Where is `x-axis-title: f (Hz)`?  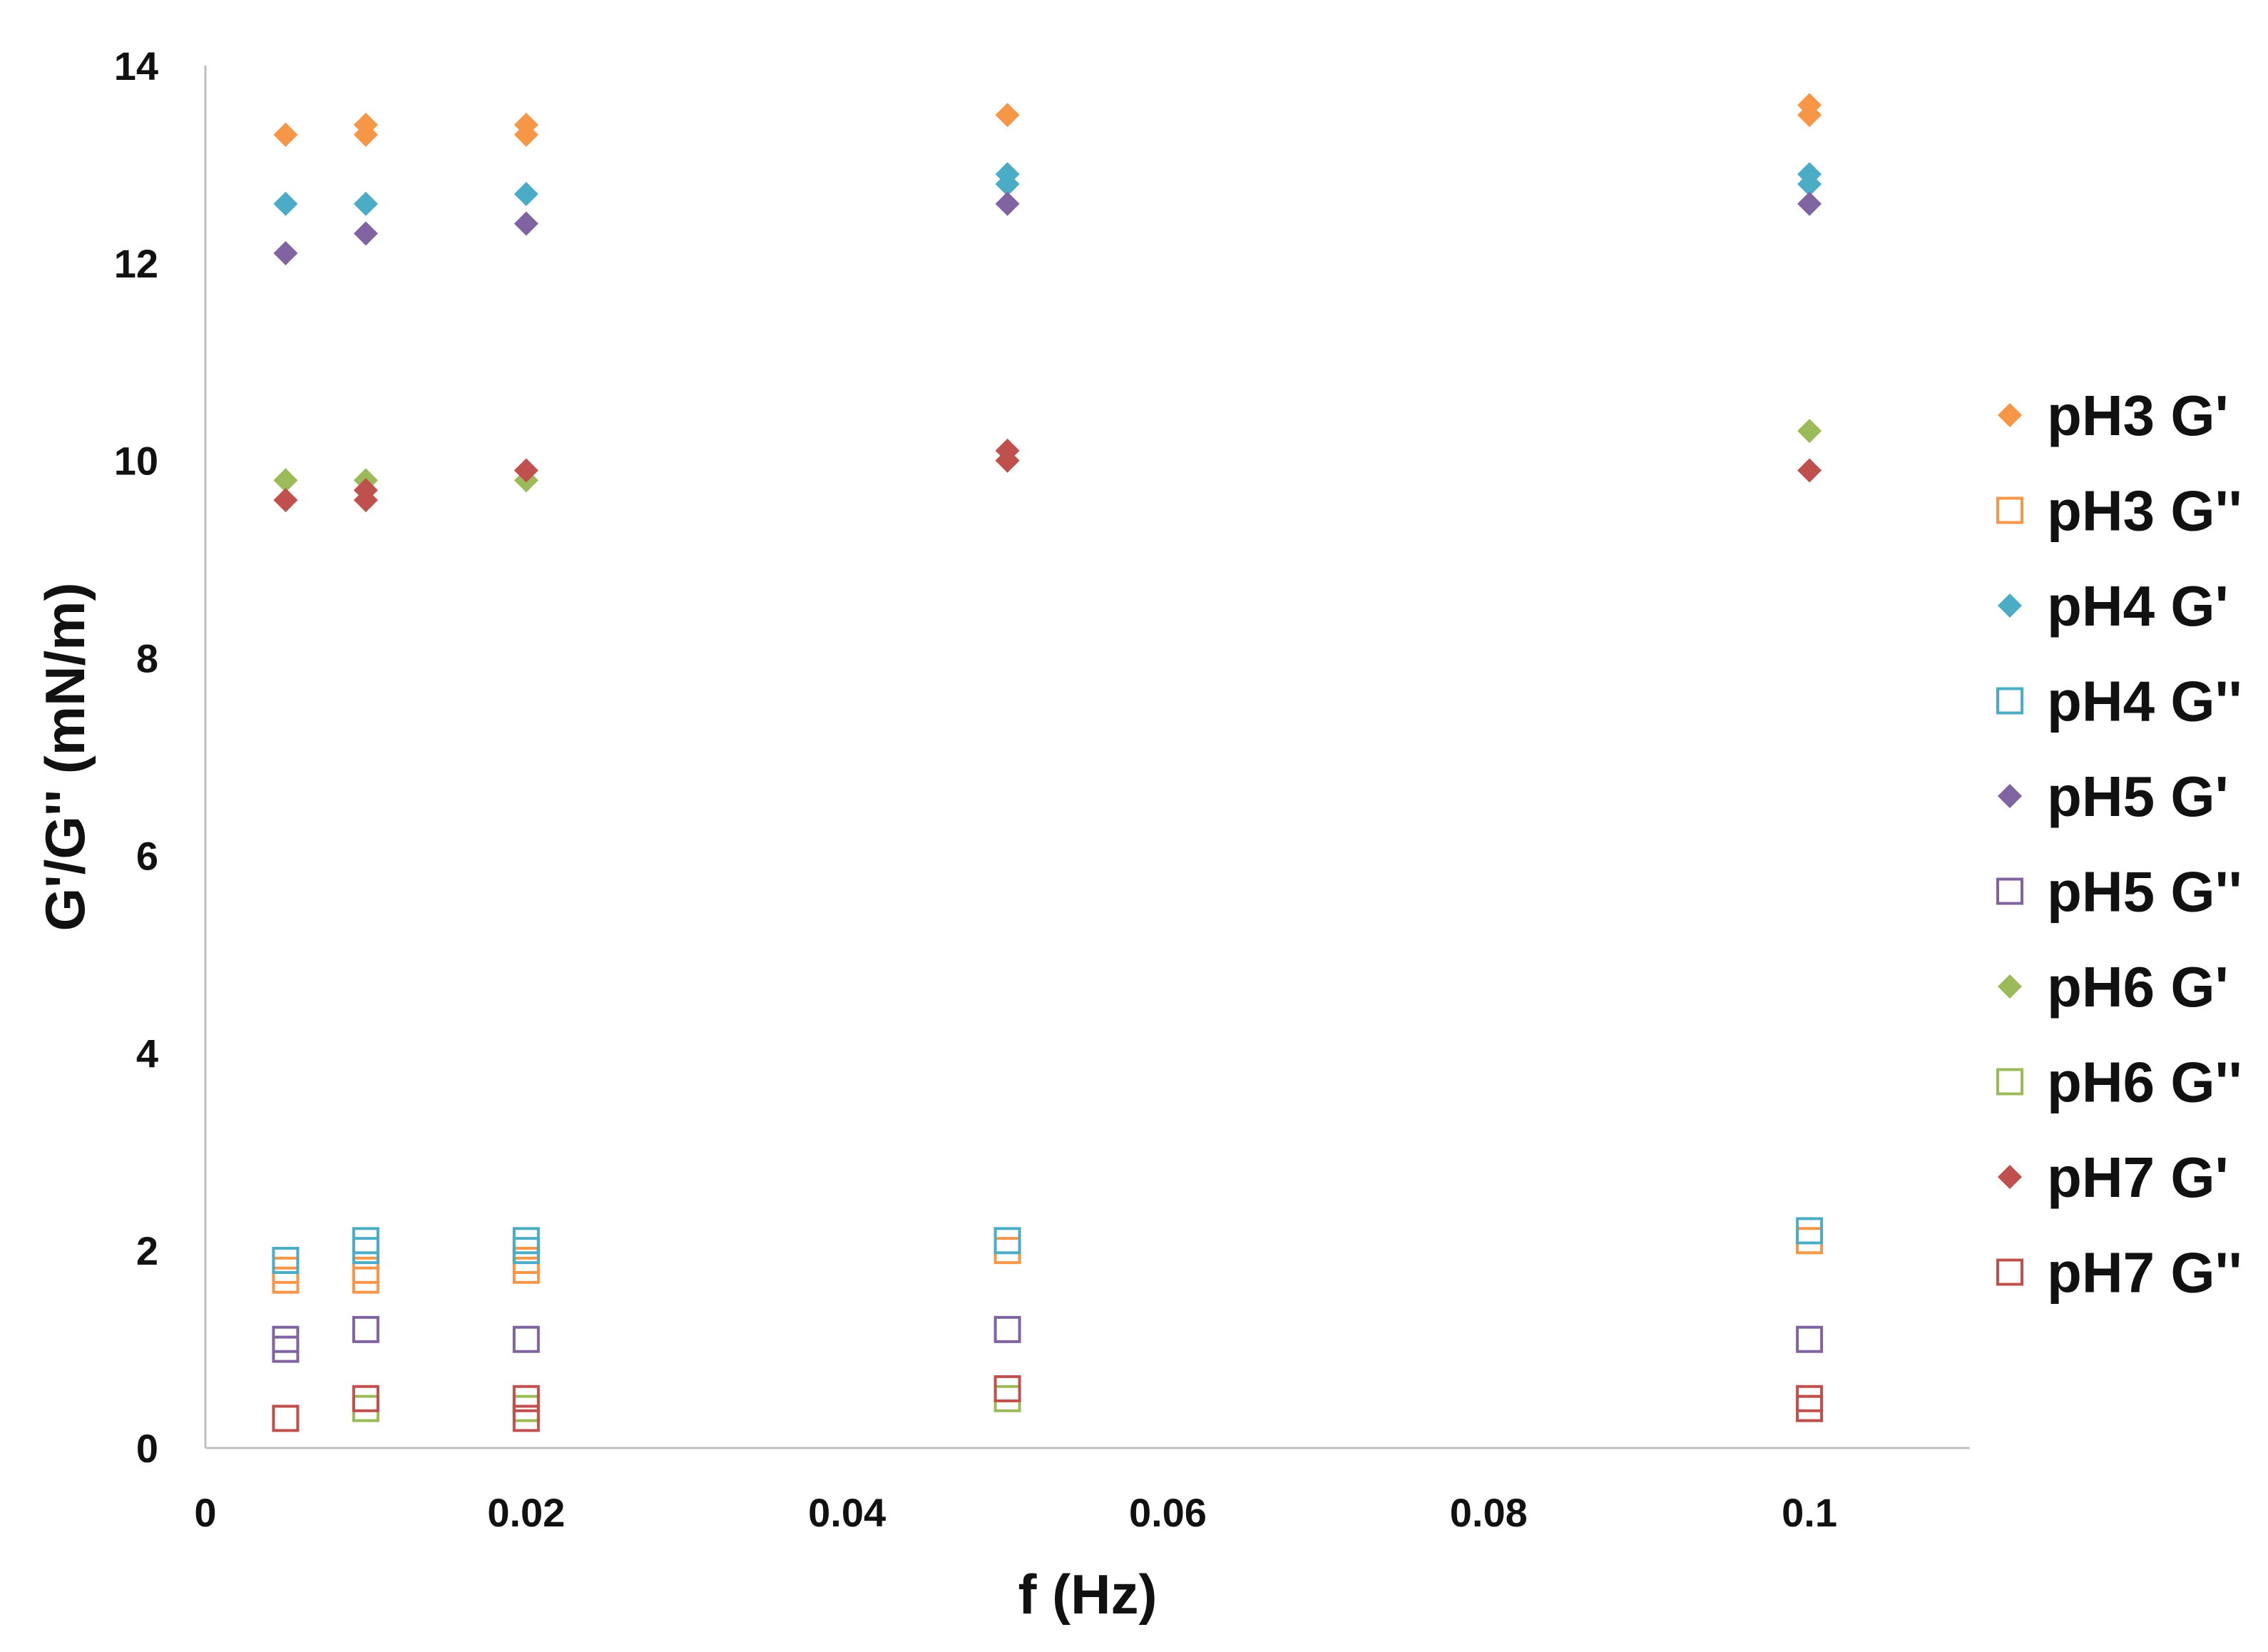 x-axis-title: f (Hz) is located at coordinates (1088, 1594).